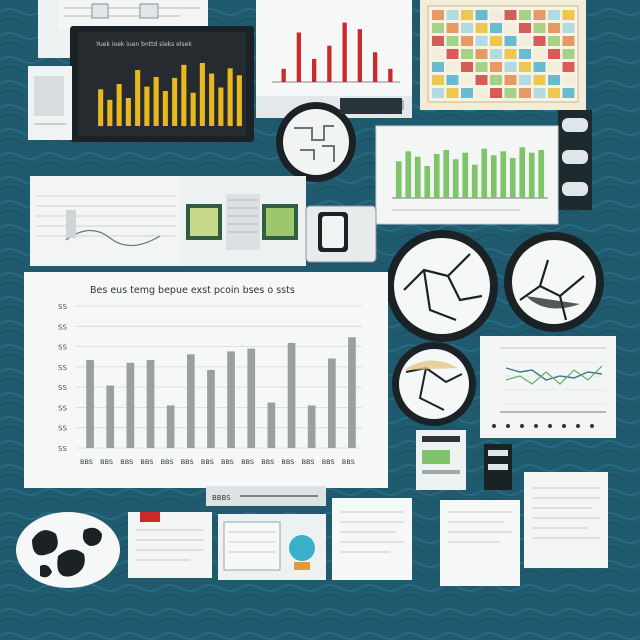 The image size is (640, 640). I want to click on right-edge-slats, so click(575, 160).